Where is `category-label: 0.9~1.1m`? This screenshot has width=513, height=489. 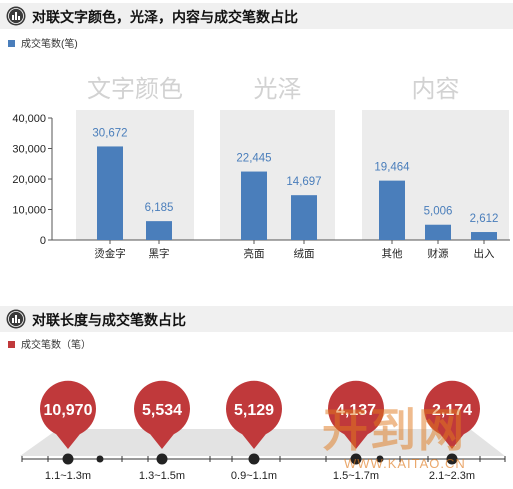
category-label: 0.9~1.1m is located at coordinates (254, 476).